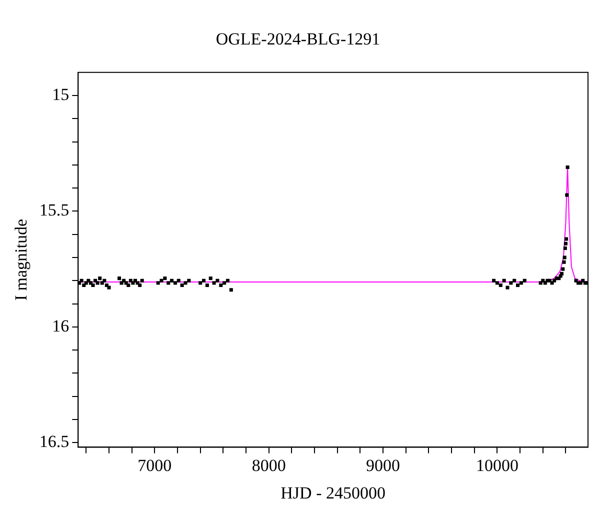  What do you see at coordinates (155, 465) in the screenshot?
I see `x-tick-label: 7000` at bounding box center [155, 465].